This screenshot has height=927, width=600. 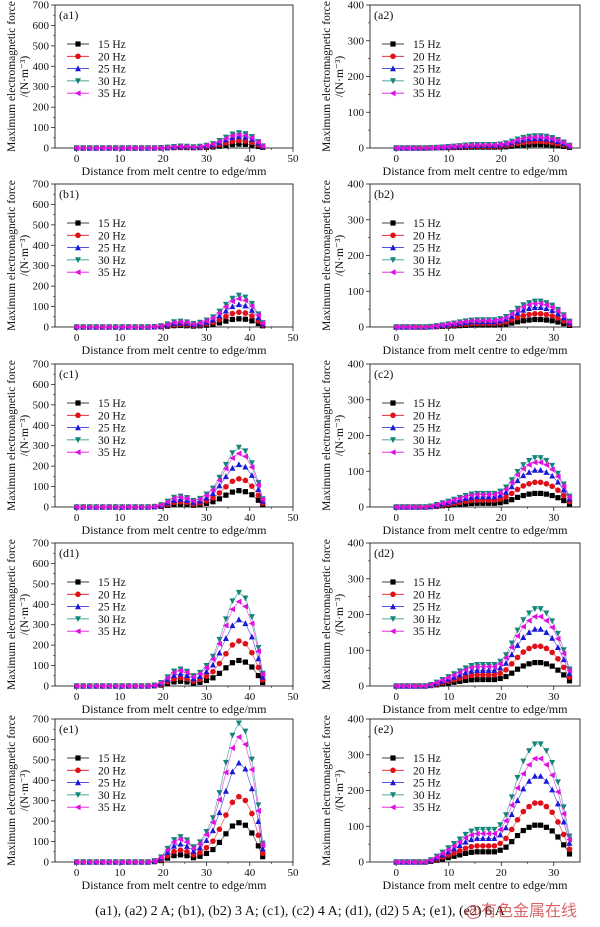 What do you see at coordinates (77, 697) in the screenshot?
I see `x-tick-label: 0` at bounding box center [77, 697].